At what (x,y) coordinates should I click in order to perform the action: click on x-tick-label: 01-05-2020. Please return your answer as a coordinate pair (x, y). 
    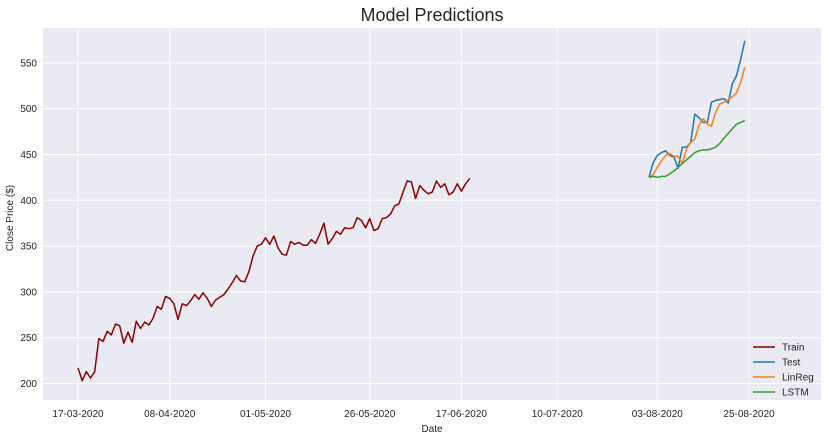
    Looking at the image, I should click on (266, 414).